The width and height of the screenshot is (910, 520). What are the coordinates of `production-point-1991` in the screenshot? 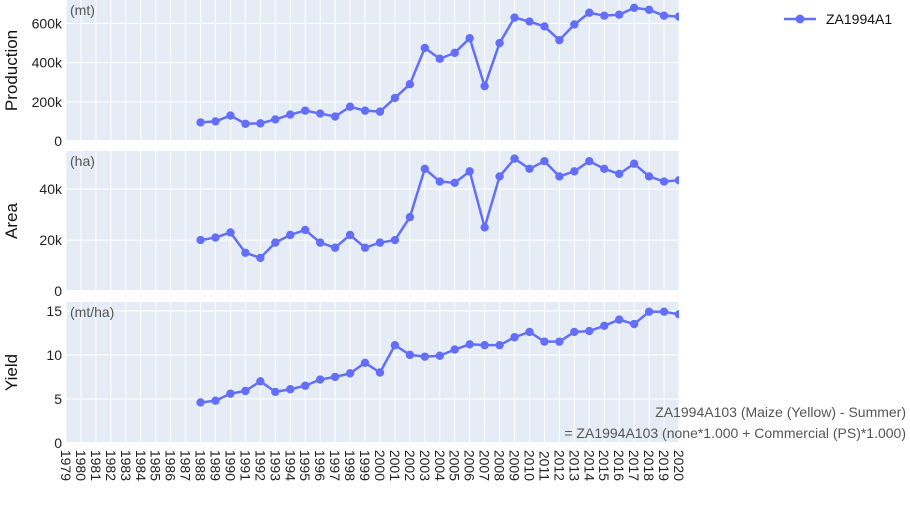 It's located at (245, 123).